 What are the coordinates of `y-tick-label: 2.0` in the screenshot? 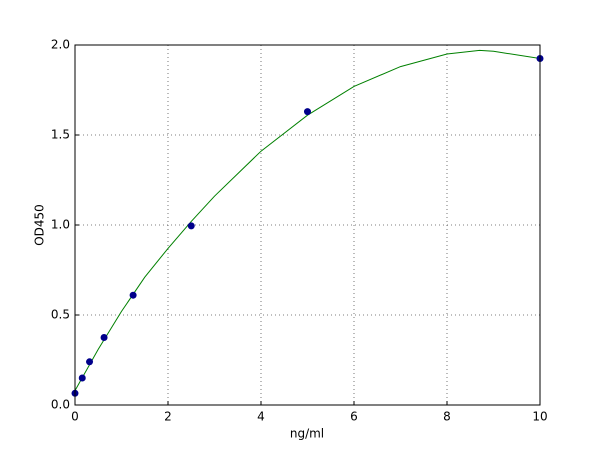 It's located at (60, 45).